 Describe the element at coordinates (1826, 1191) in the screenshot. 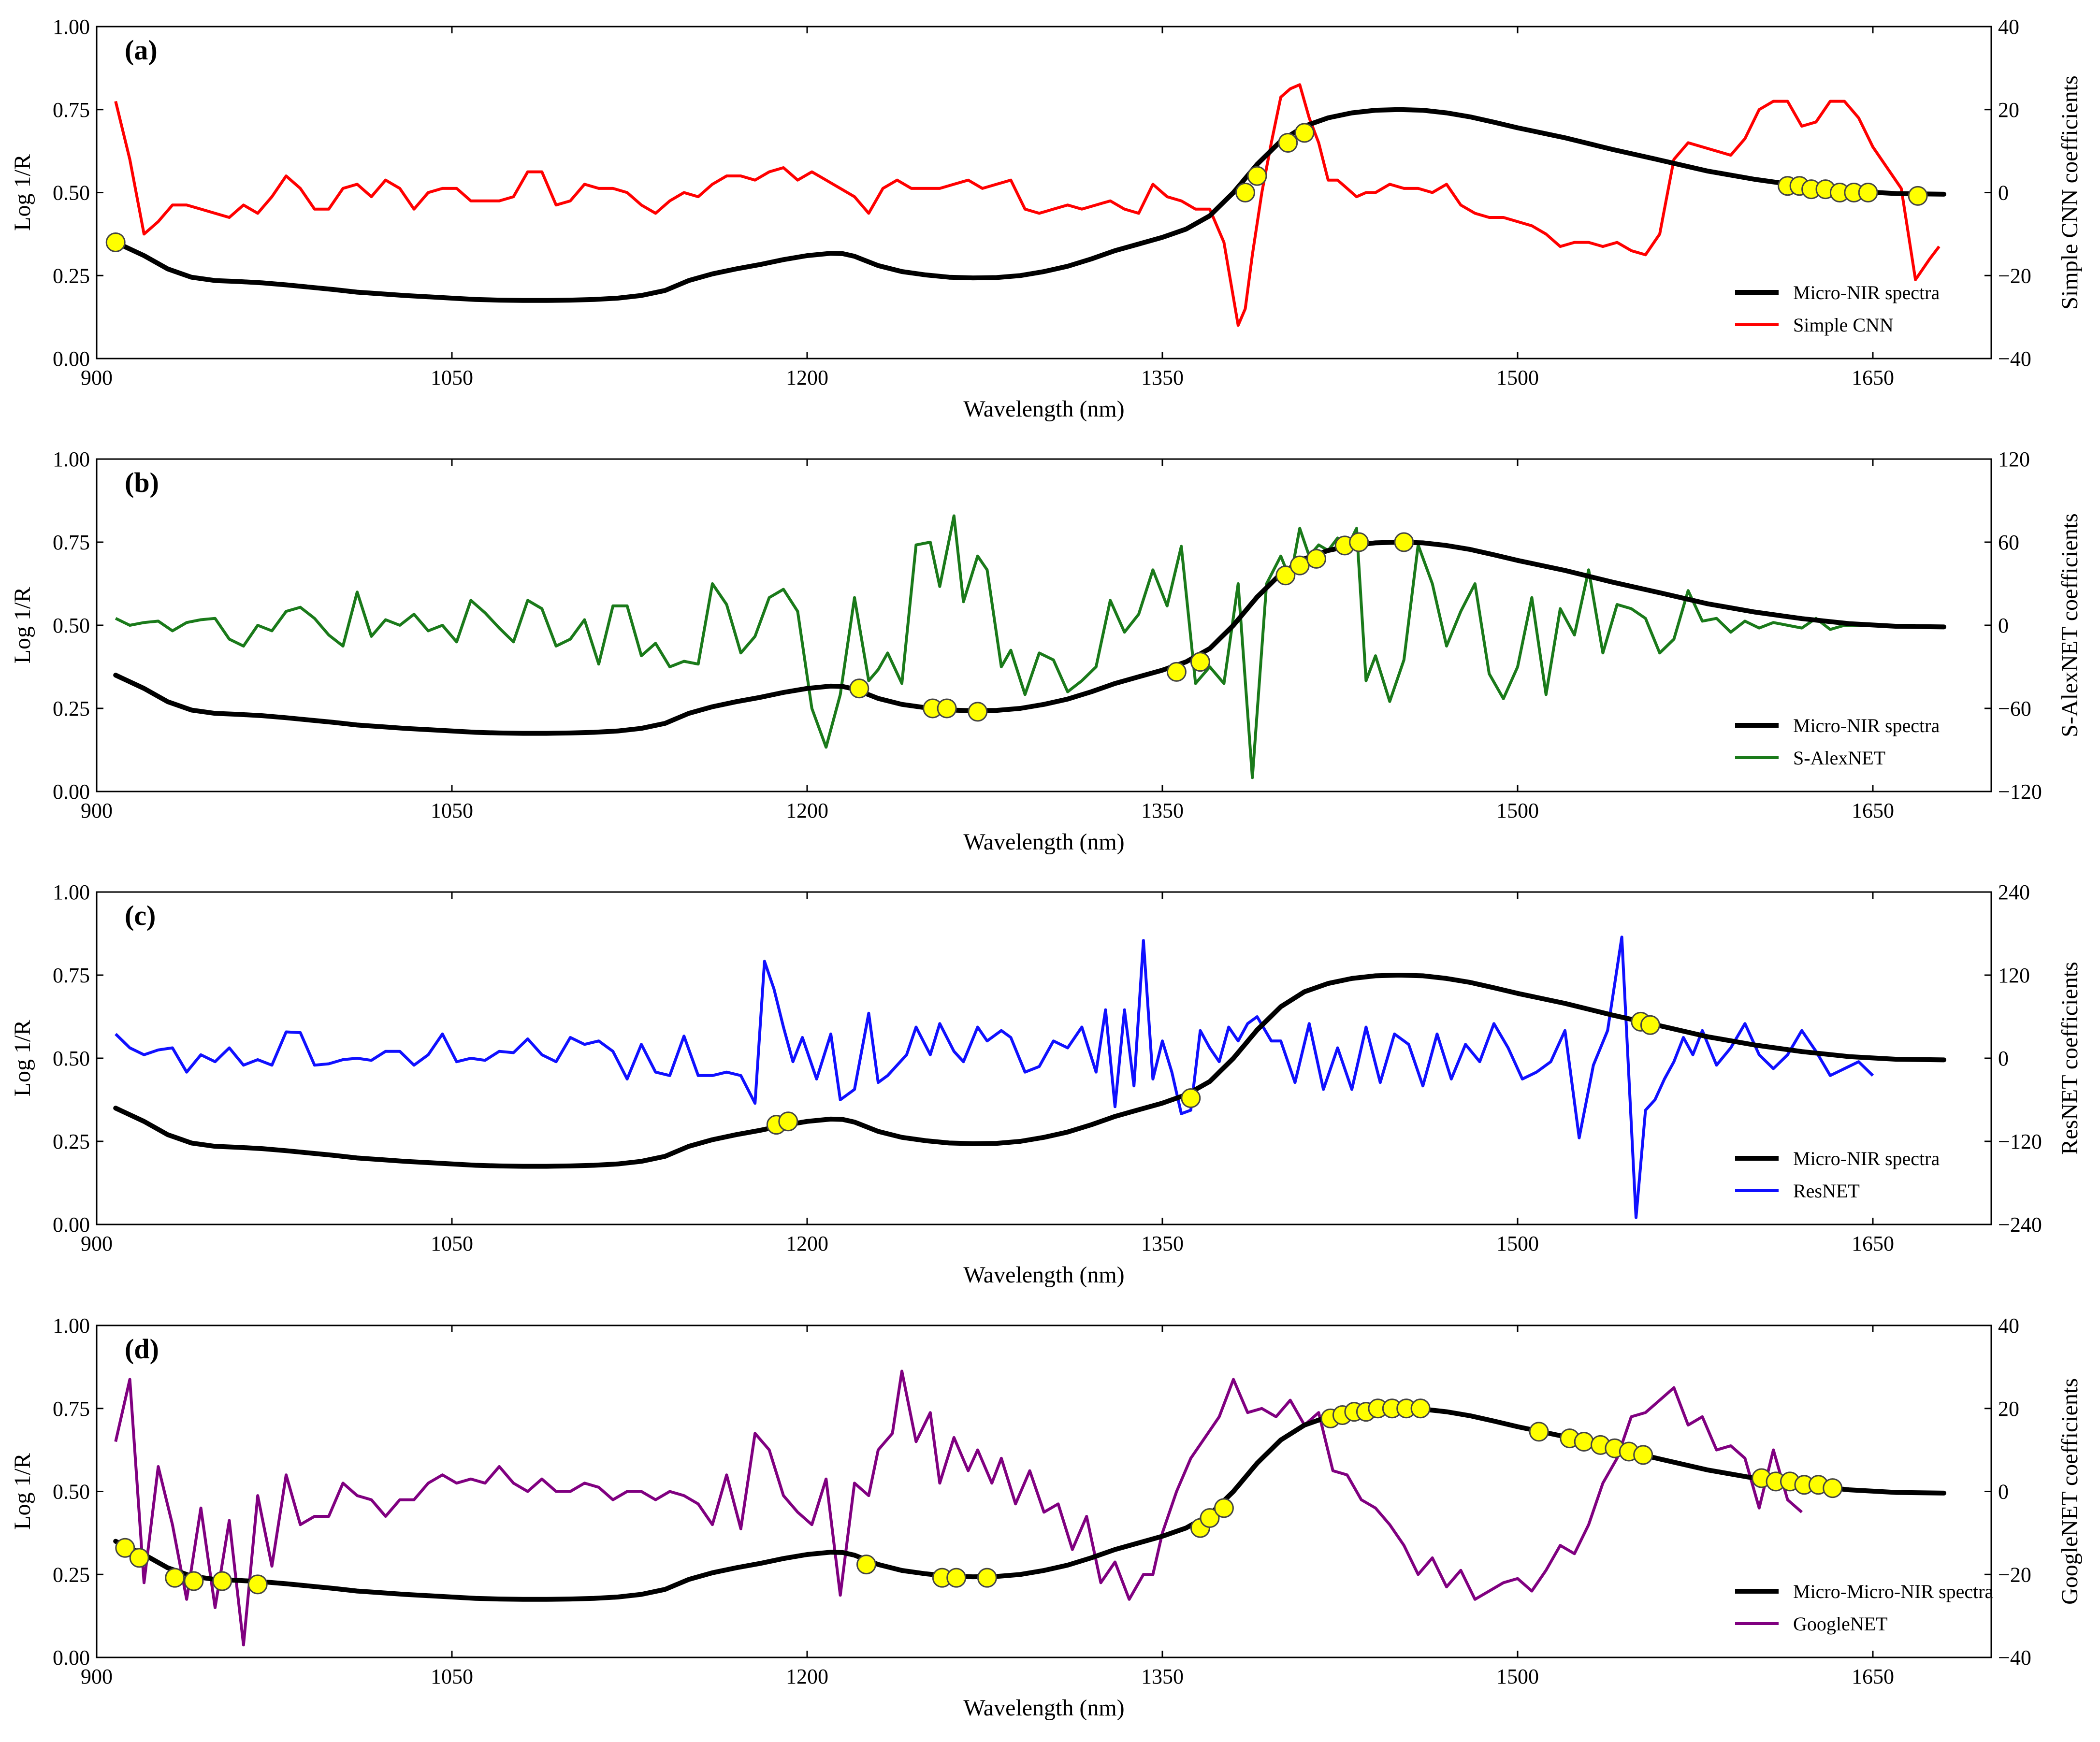

I see `legend-label: ResNET` at that location.